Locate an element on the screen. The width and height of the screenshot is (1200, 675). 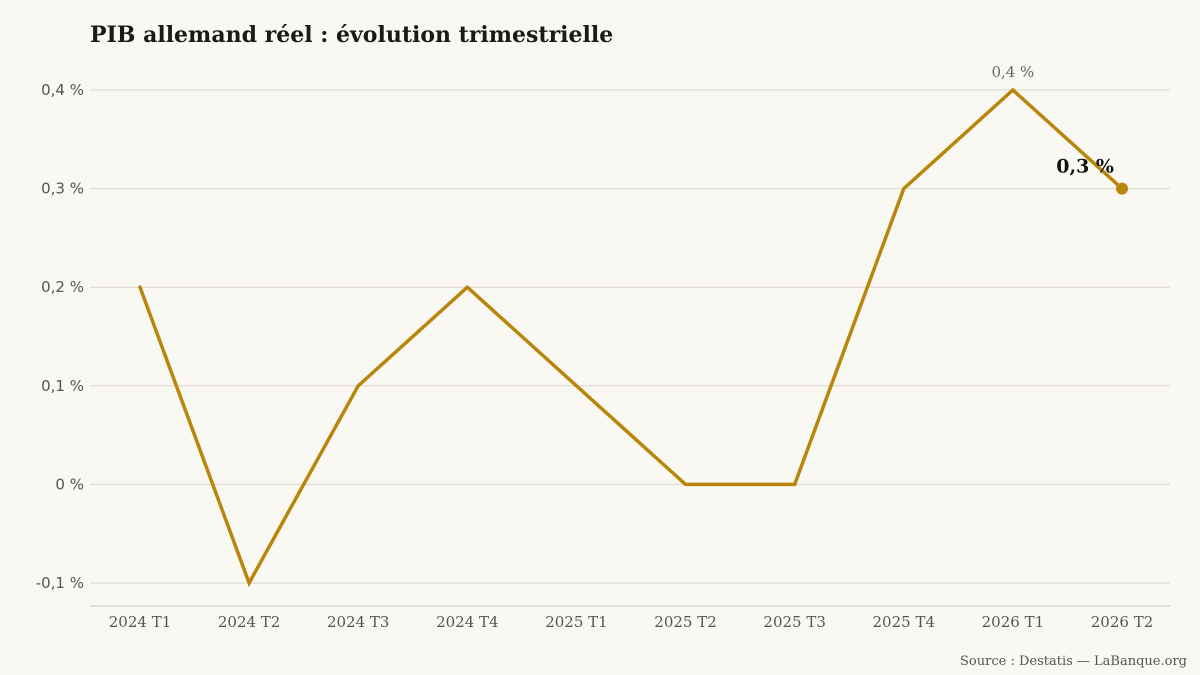
last-value-label: 0,3 % is located at coordinates (1085, 167).